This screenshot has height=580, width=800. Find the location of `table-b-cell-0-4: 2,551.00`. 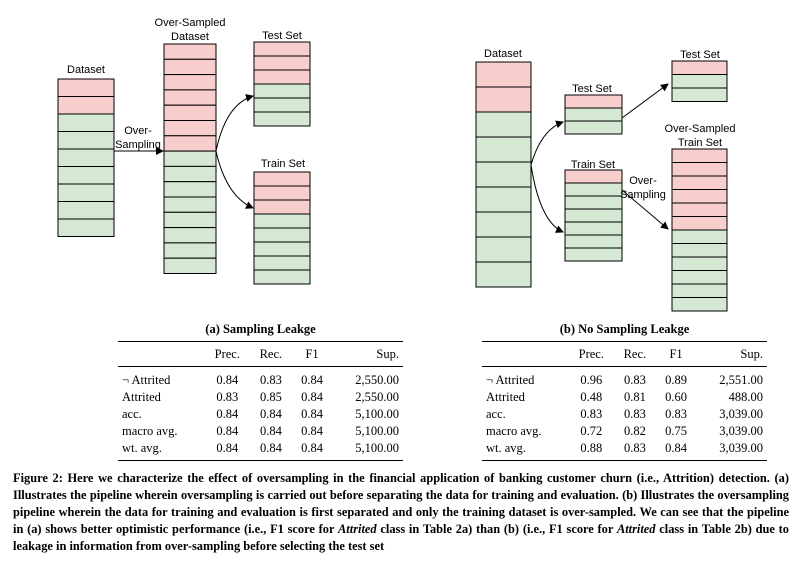

table-b-cell-0-4: 2,551.00 is located at coordinates (741, 380).